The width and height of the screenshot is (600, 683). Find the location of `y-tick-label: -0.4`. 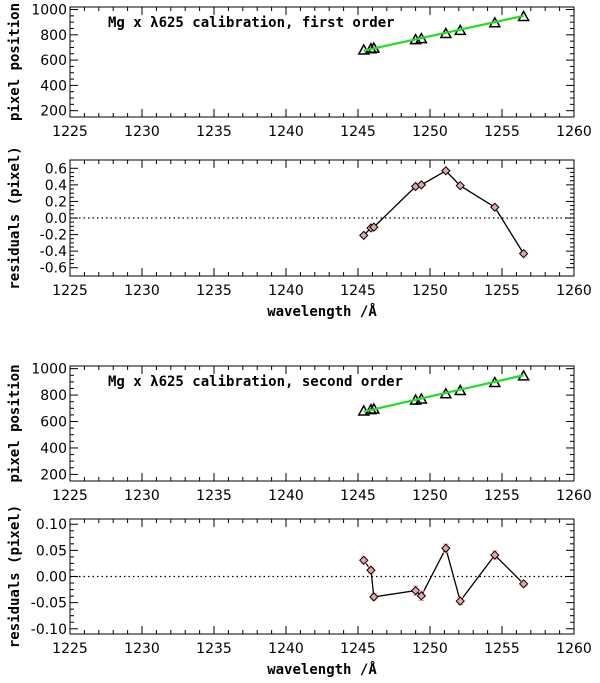

y-tick-label: -0.4 is located at coordinates (53, 252).